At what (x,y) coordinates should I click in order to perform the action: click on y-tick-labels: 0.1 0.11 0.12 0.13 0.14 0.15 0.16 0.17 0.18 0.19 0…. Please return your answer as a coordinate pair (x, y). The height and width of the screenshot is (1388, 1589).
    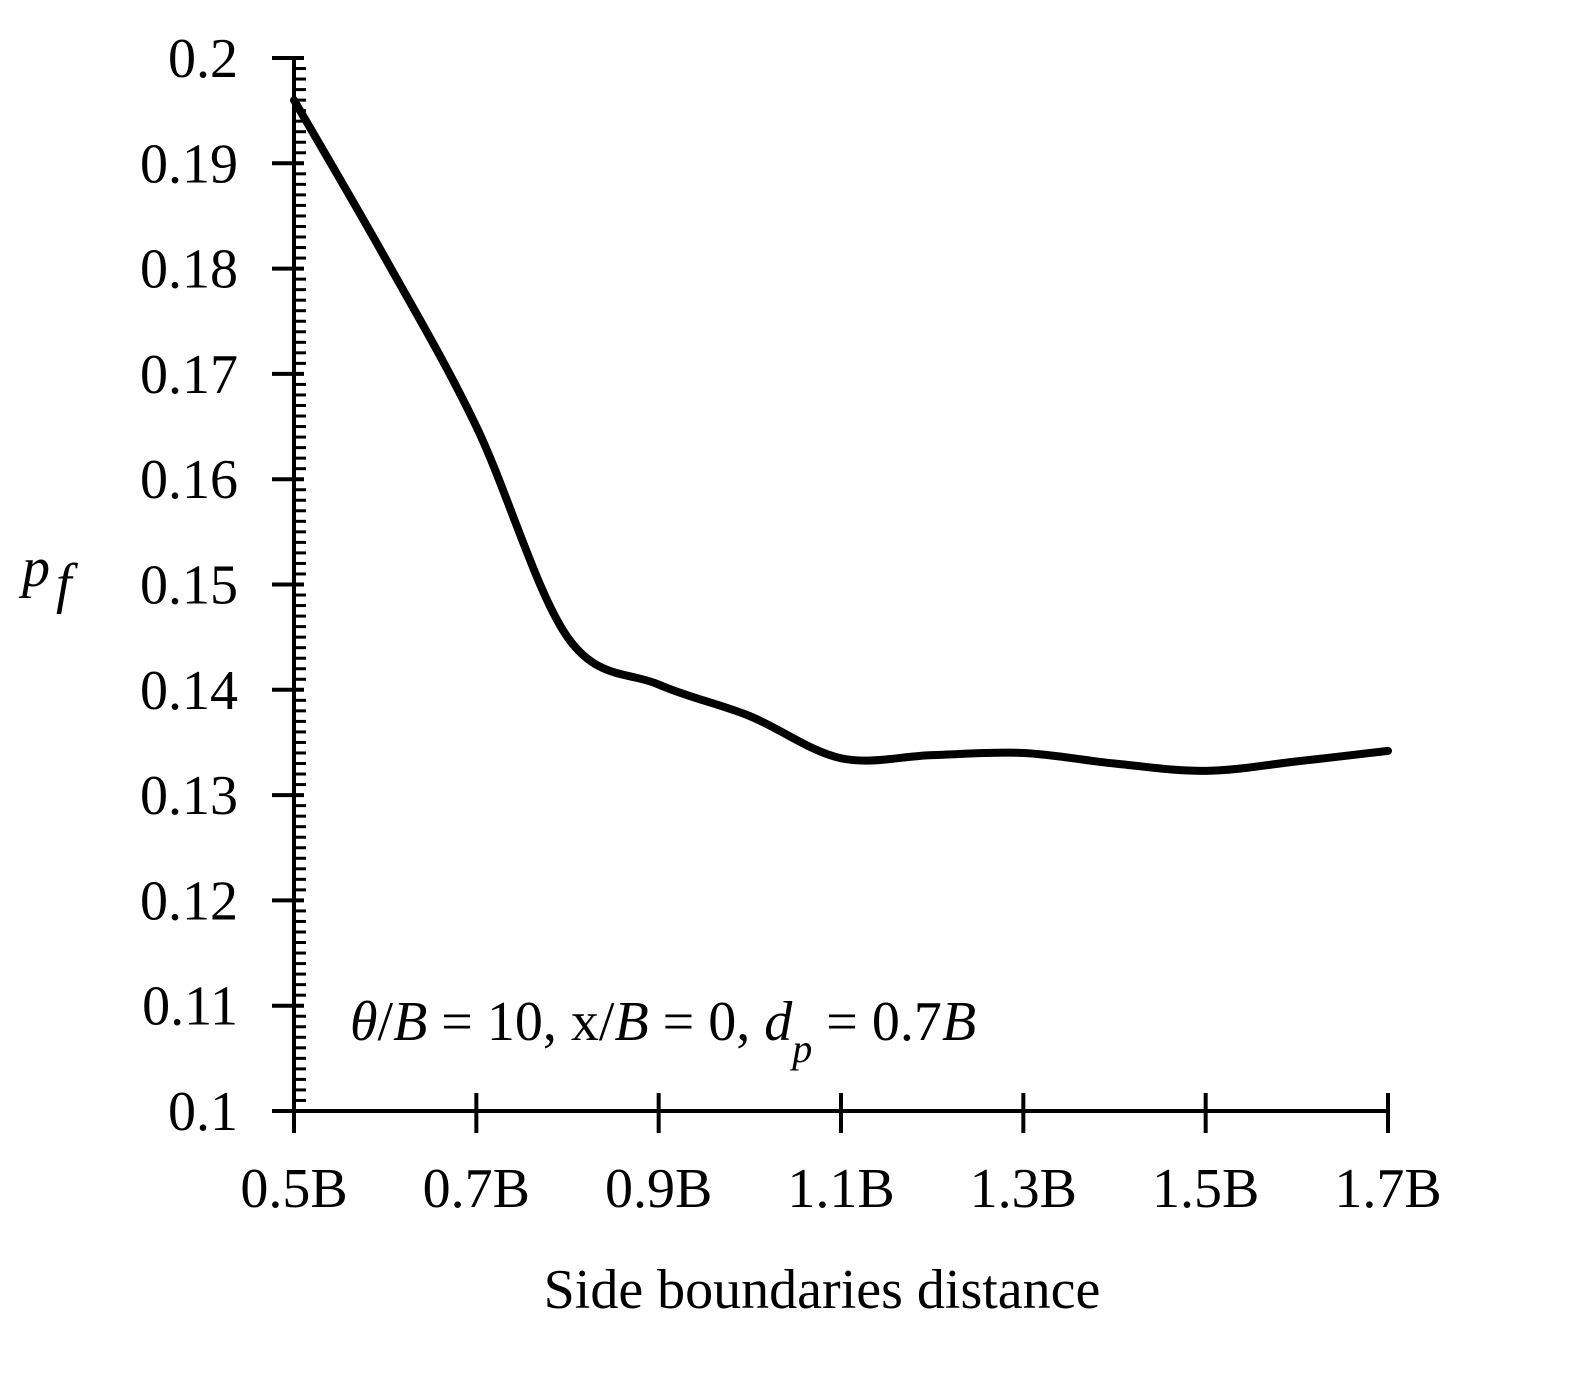
    Looking at the image, I should click on (189, 585).